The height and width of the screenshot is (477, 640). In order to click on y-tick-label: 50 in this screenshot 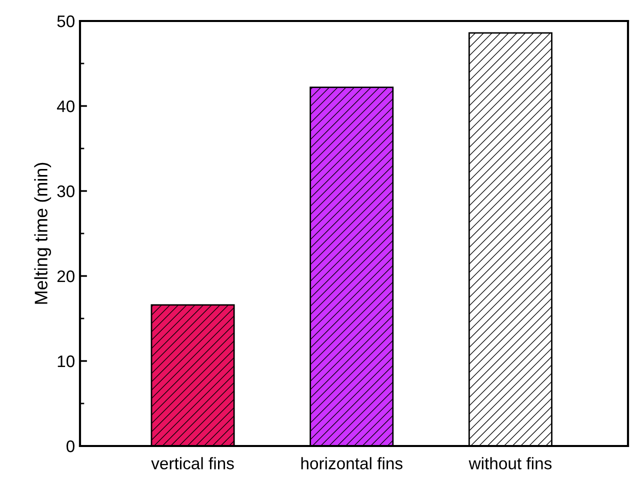, I will do `click(65, 21)`.